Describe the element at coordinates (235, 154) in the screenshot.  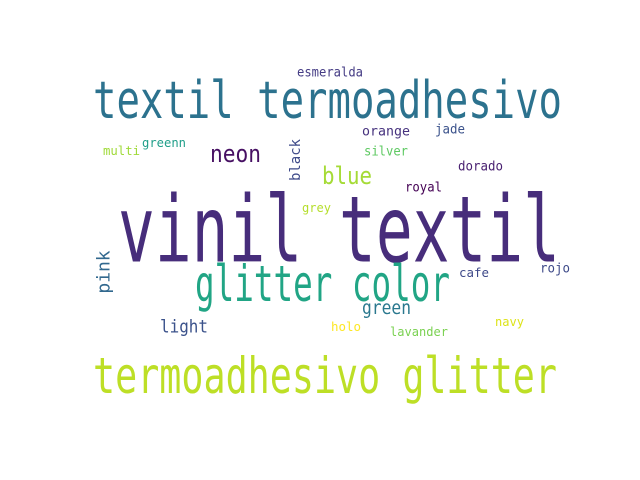
I see `word: neon` at that location.